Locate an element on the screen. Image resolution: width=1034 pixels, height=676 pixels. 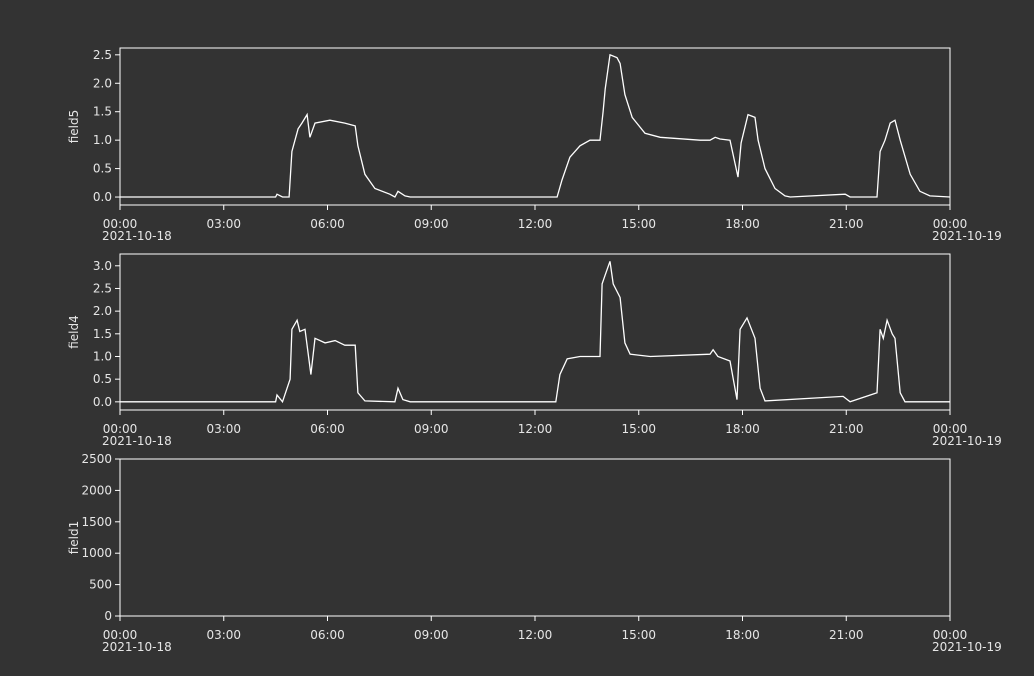
y-axis-label: field1 is located at coordinates (74, 538).